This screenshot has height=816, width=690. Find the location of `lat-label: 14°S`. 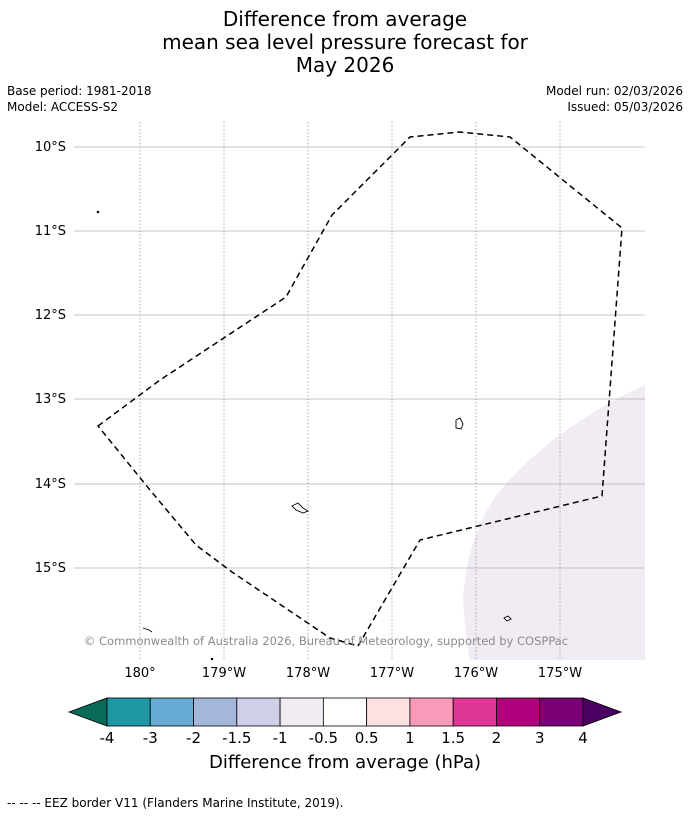

lat-label: 14°S is located at coordinates (50, 484).